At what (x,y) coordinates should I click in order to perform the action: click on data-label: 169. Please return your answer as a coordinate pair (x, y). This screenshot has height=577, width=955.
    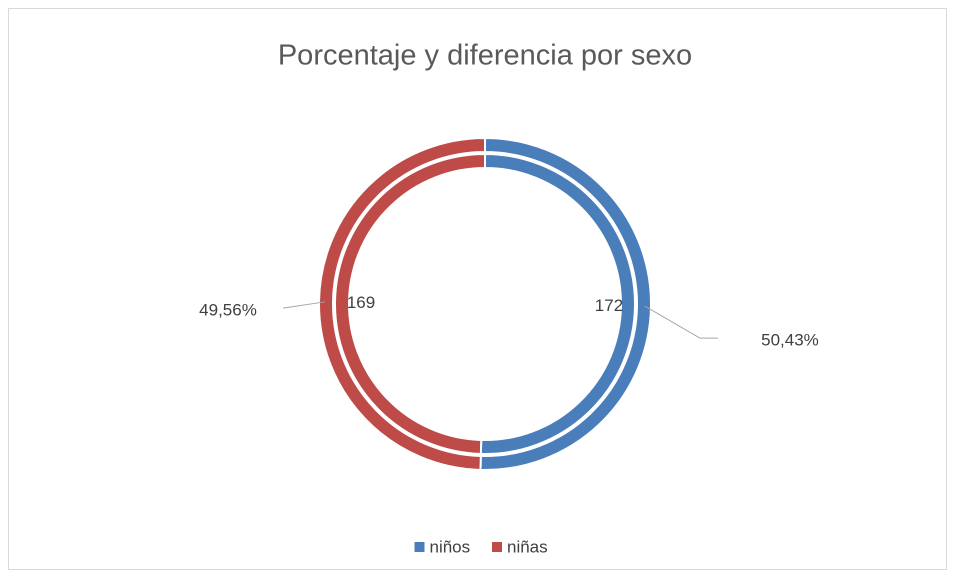
    Looking at the image, I should click on (361, 302).